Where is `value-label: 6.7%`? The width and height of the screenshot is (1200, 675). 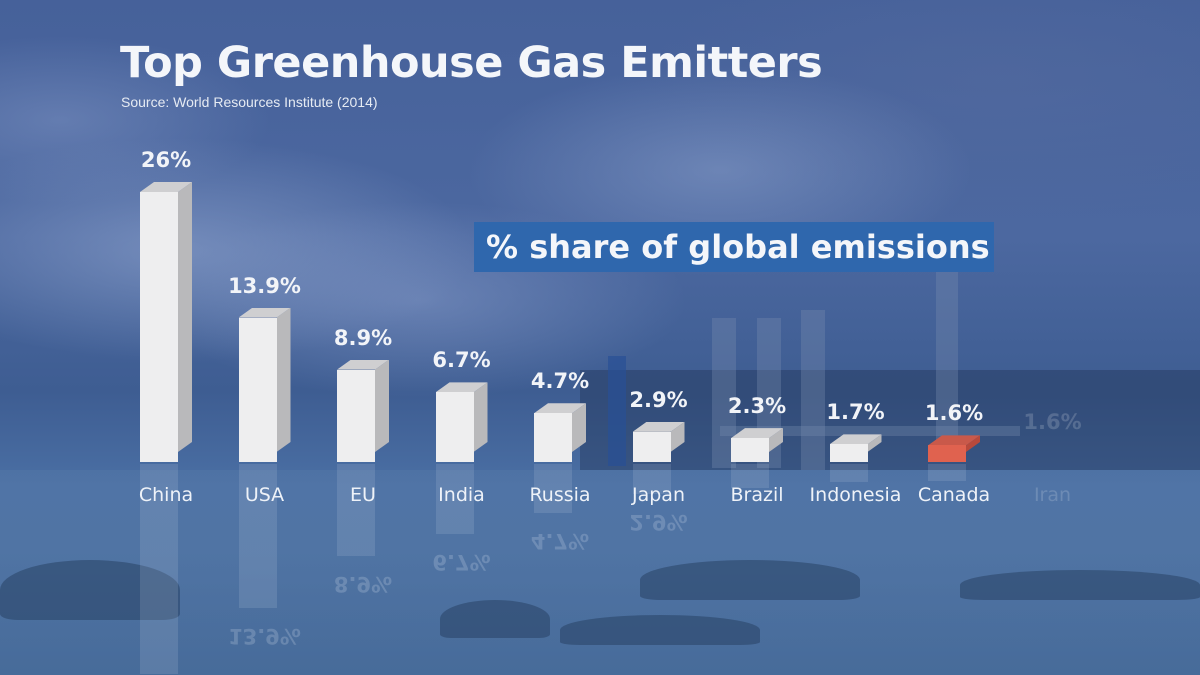 value-label: 6.7% is located at coordinates (461, 360).